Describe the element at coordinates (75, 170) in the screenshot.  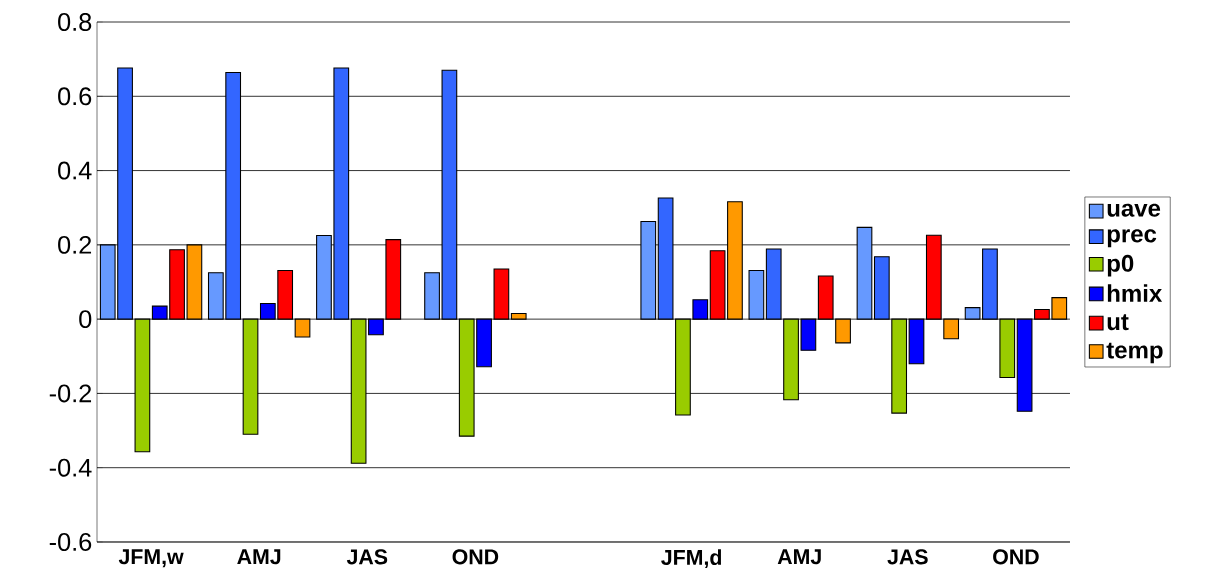
I see `y-tick-label: 0.4` at that location.